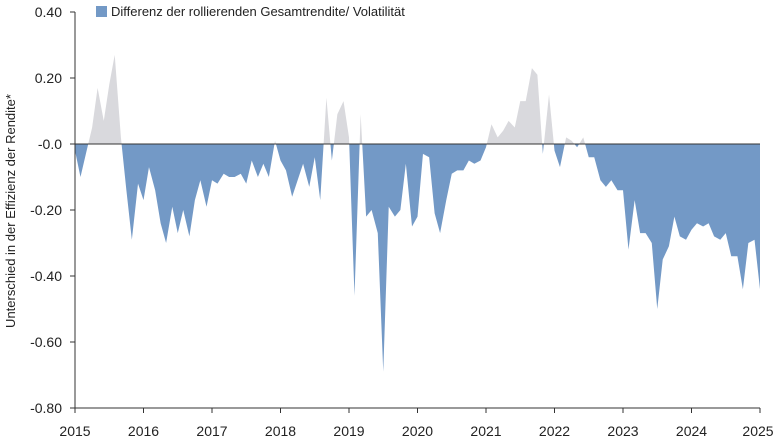  Describe the element at coordinates (554, 431) in the screenshot. I see `x-tick-label: 2022` at that location.